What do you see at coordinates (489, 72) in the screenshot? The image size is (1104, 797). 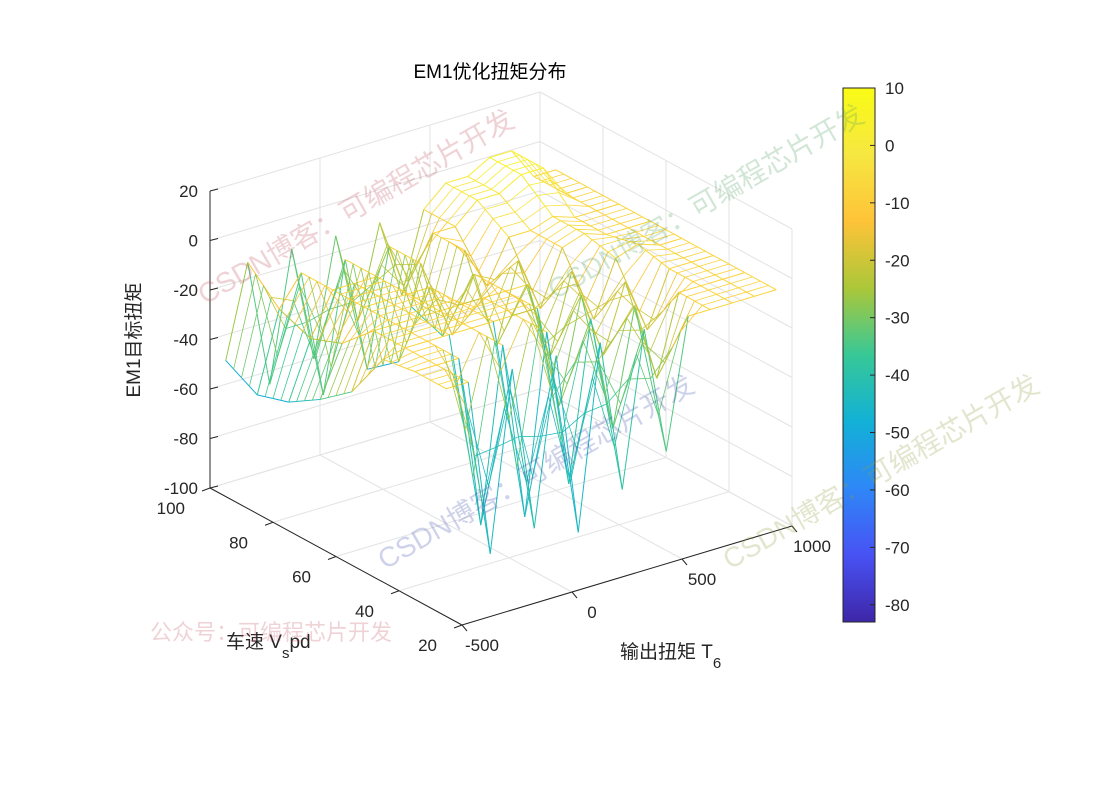 I see `chart-title: EM1优化扭矩分布` at bounding box center [489, 72].